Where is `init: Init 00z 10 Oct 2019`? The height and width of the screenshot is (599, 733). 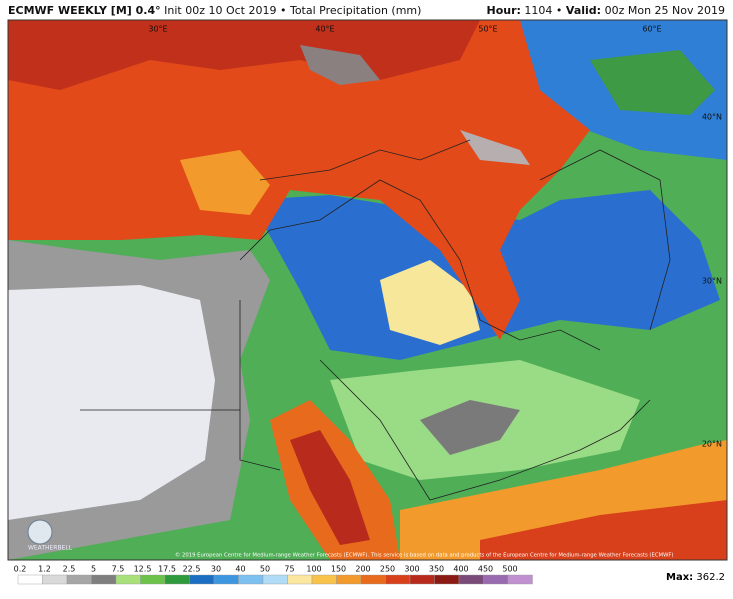 init: Init 00z 10 Oct 2019 is located at coordinates (220, 10).